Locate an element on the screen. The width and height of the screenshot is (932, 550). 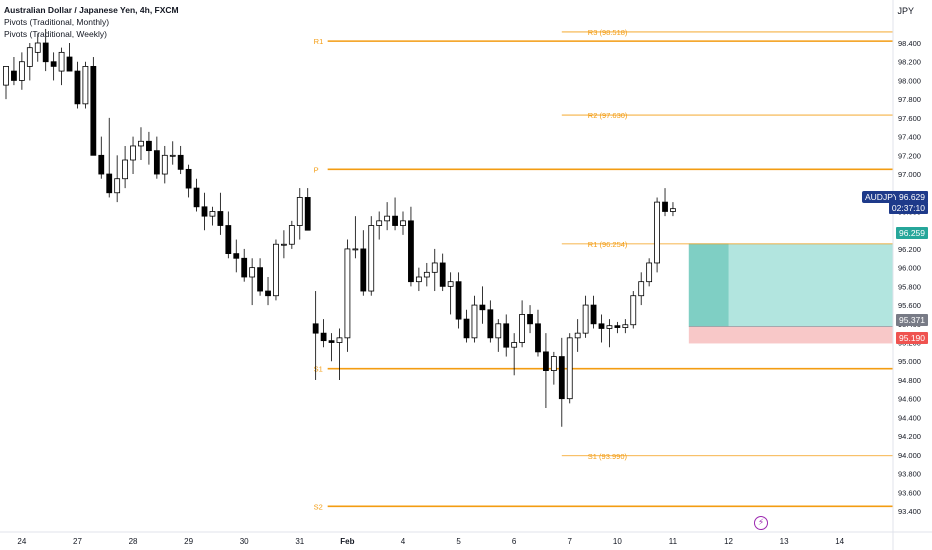
take-profit-value: 96.259 is located at coordinates (912, 233).